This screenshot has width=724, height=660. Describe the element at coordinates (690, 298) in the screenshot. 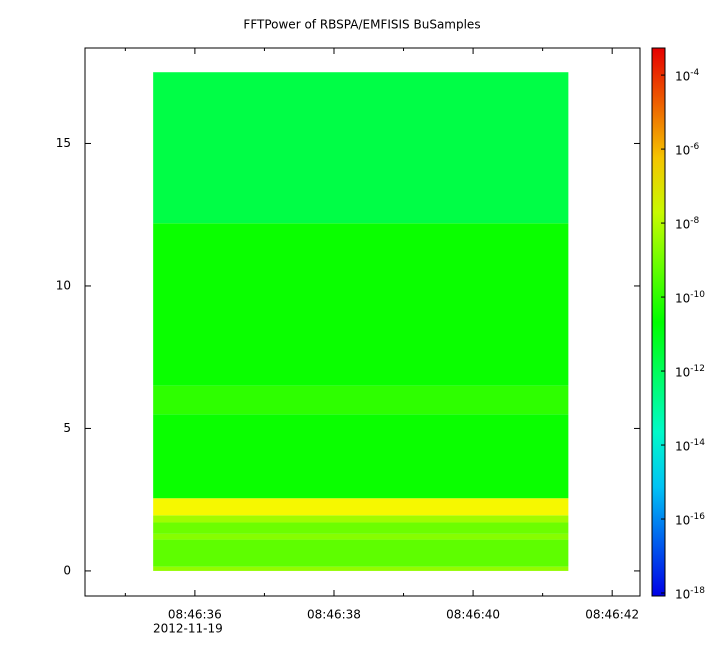

I see `colorbar-tick-label: 10⁻¹⁰` at that location.